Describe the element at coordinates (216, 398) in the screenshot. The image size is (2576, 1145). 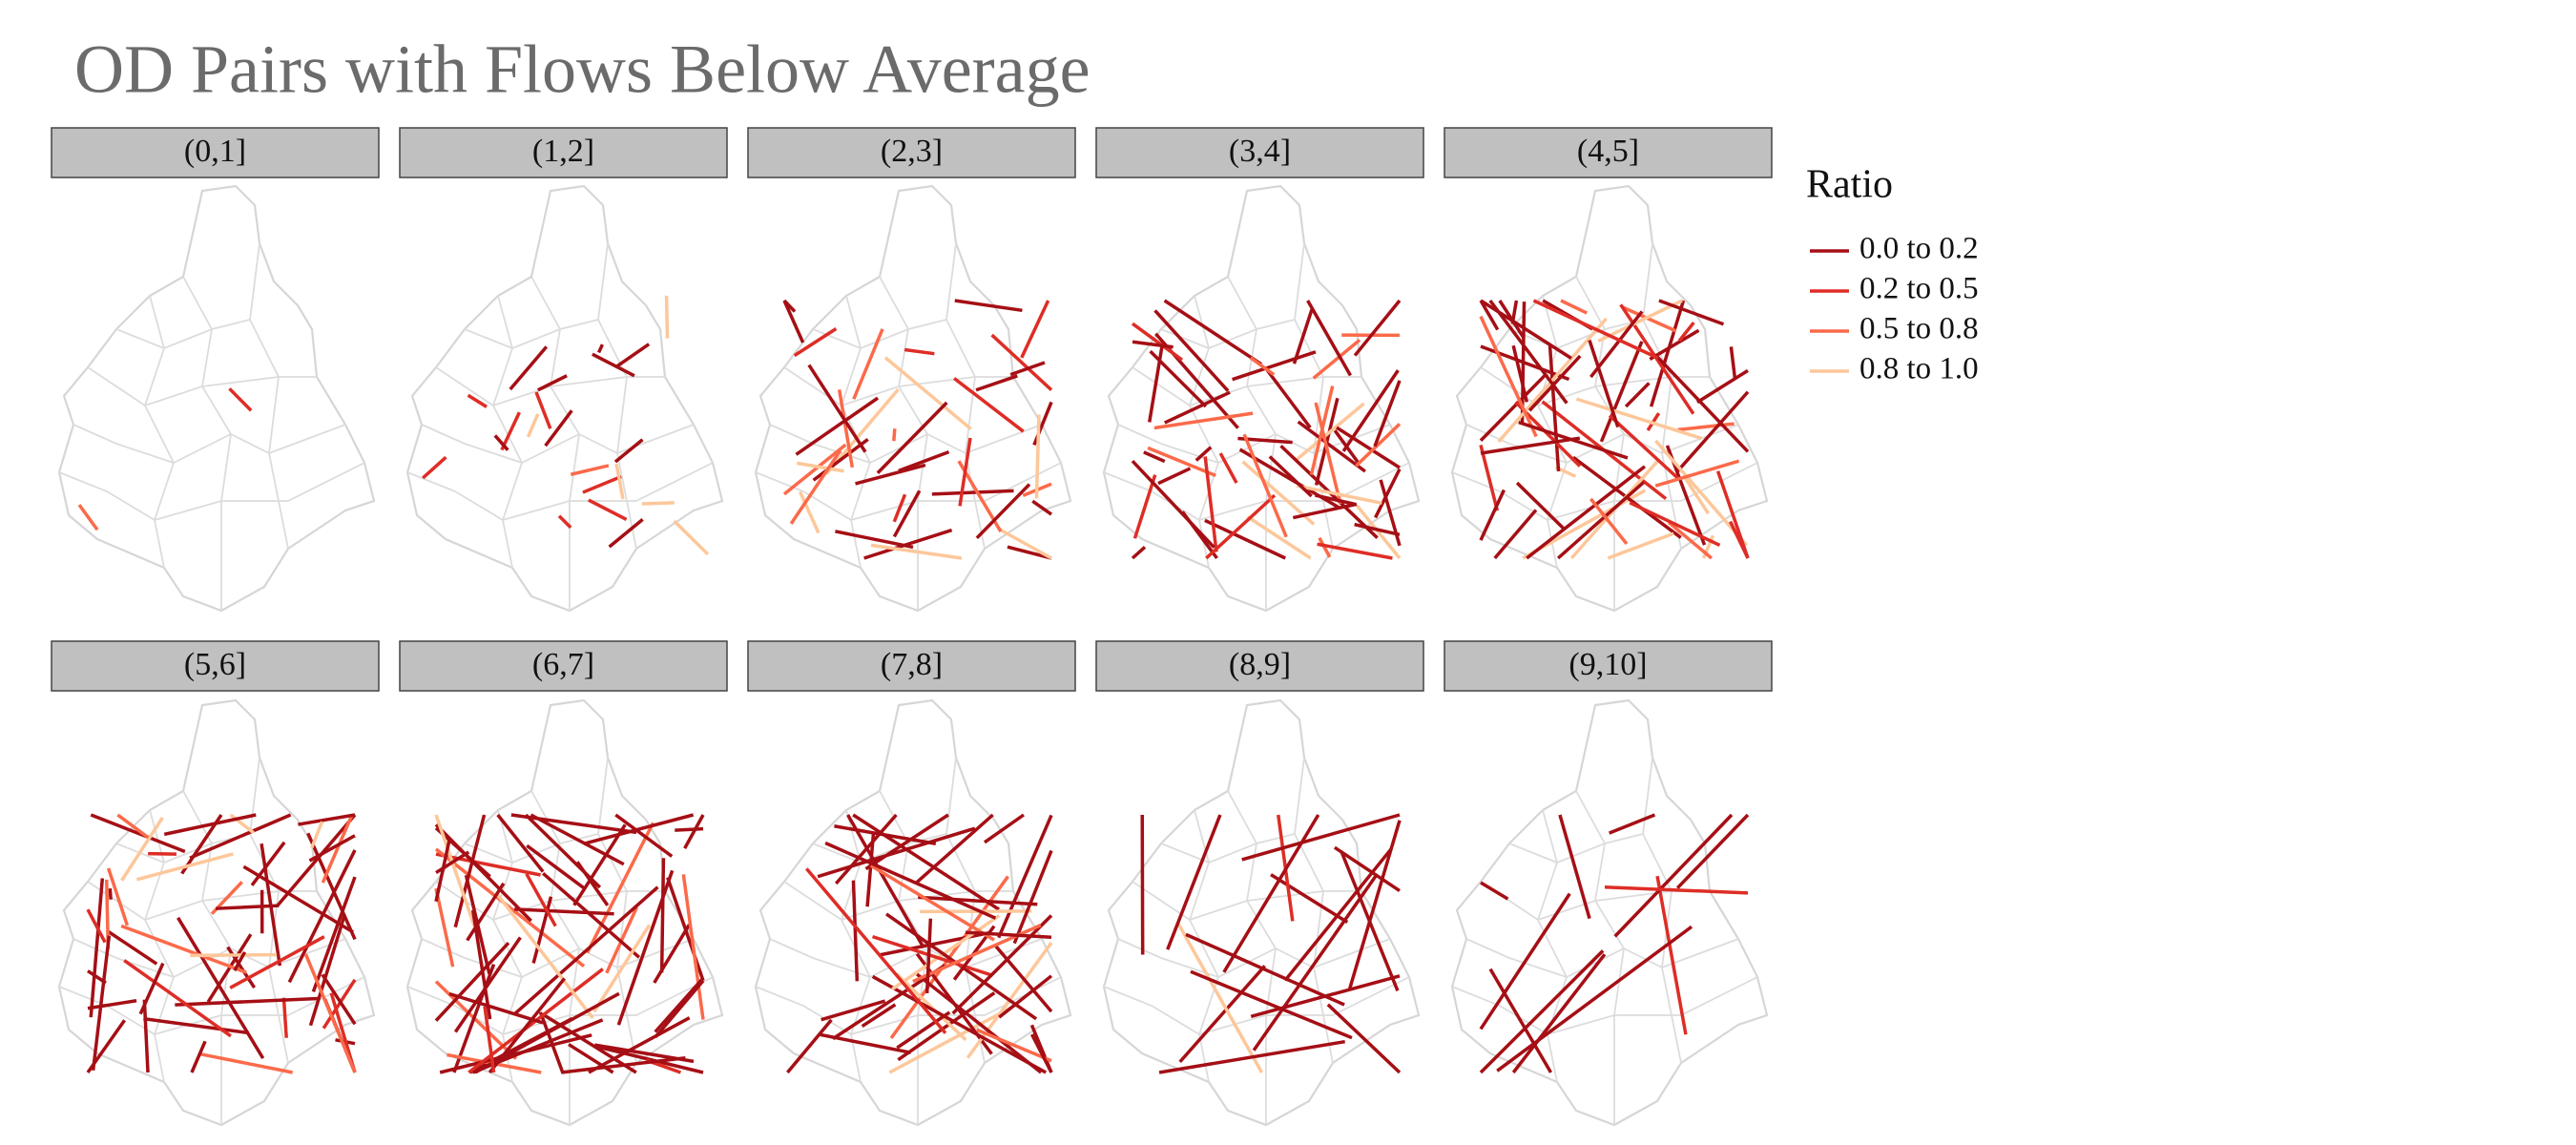
I see `map` at that location.